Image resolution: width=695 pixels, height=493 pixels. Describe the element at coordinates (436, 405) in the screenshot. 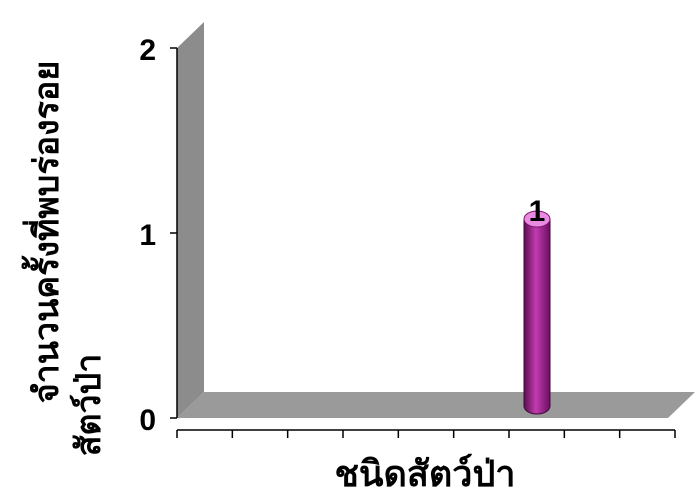

I see `chart-floor` at that location.